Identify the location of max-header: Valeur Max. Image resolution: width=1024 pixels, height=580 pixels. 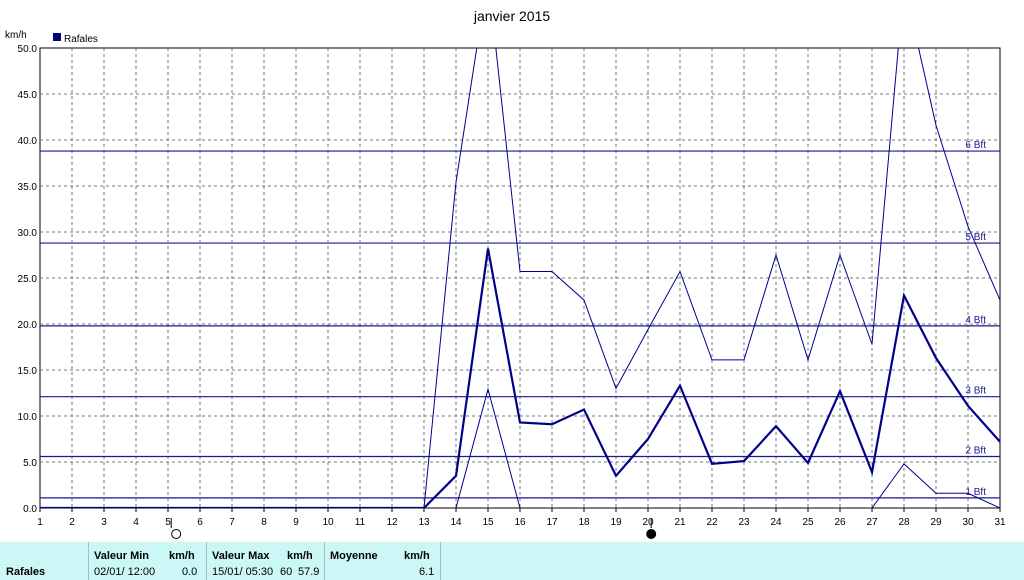
(241, 556).